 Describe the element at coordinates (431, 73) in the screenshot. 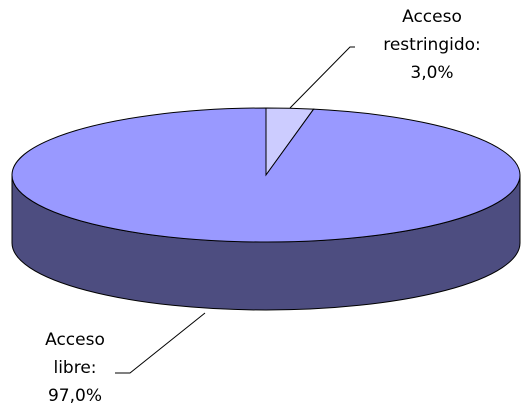

I see `value-label: 3,0%` at that location.